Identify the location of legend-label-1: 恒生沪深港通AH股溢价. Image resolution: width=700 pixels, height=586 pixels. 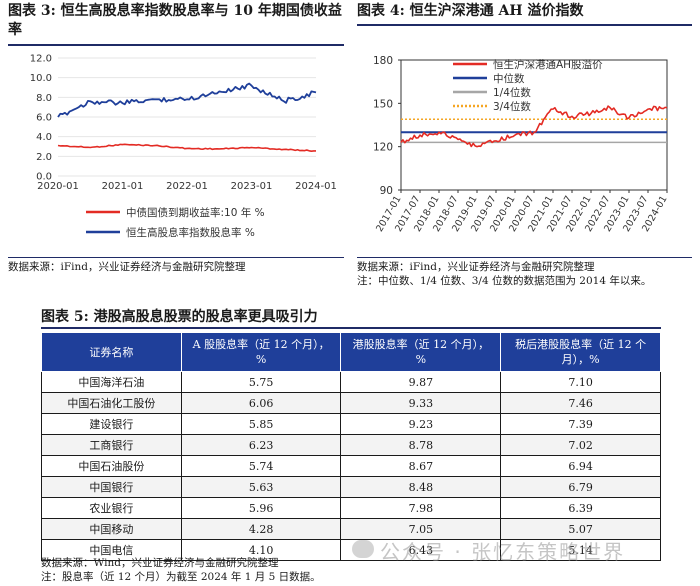
(548, 64).